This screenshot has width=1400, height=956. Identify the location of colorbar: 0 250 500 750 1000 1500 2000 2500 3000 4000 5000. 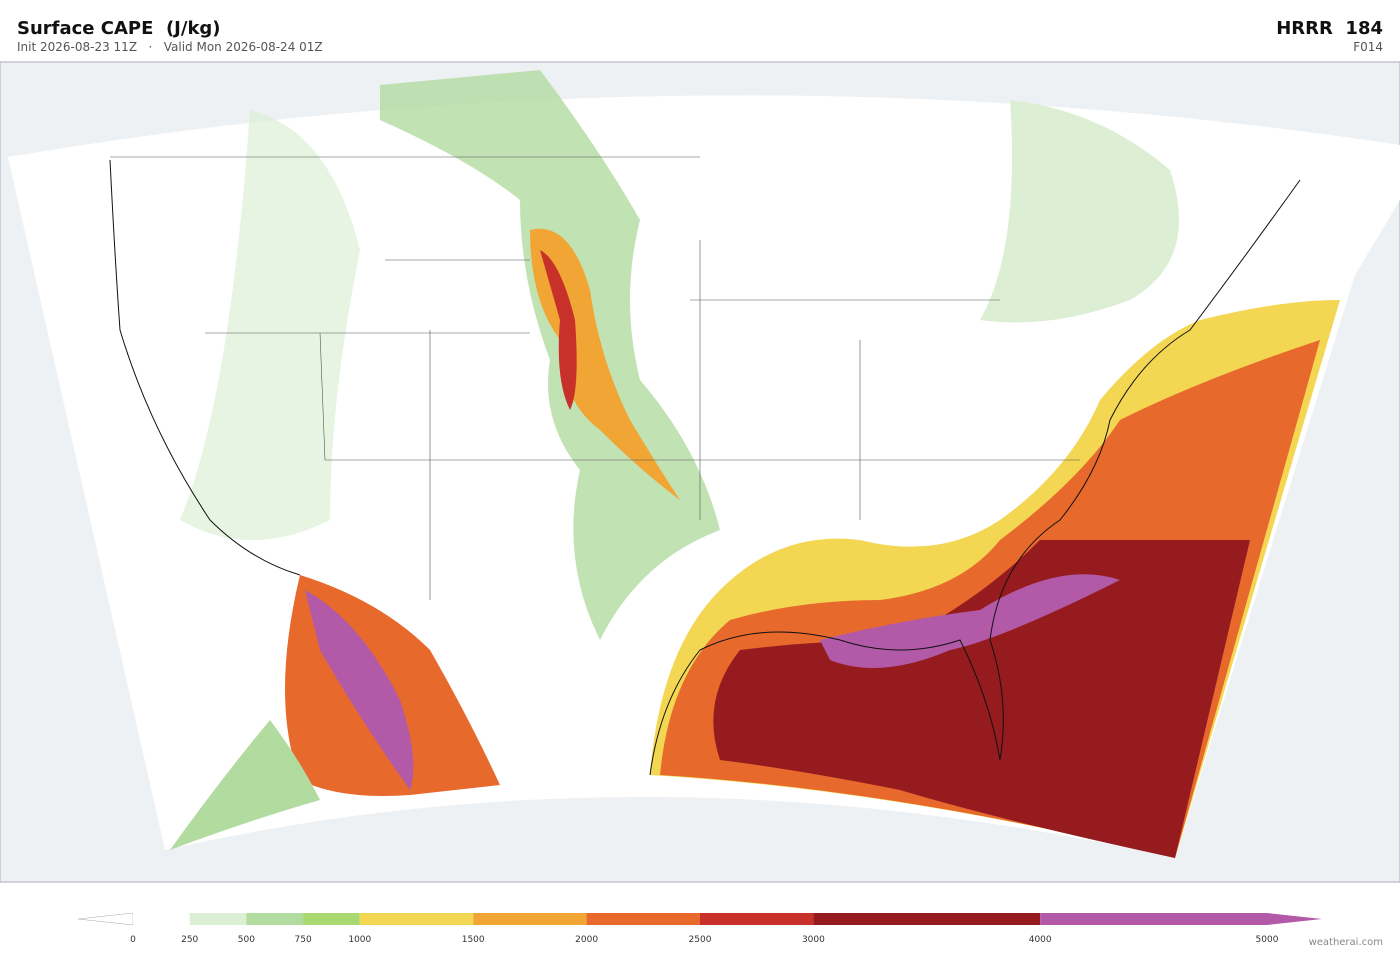
(699, 928).